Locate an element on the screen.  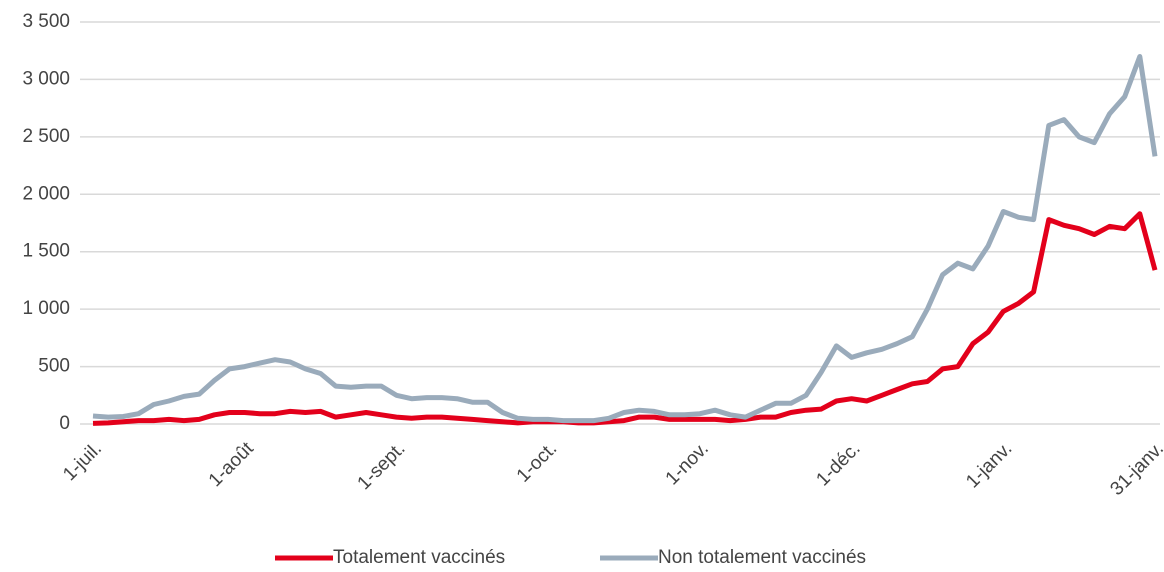
legend-label: Totalement vaccinés is located at coordinates (419, 557).